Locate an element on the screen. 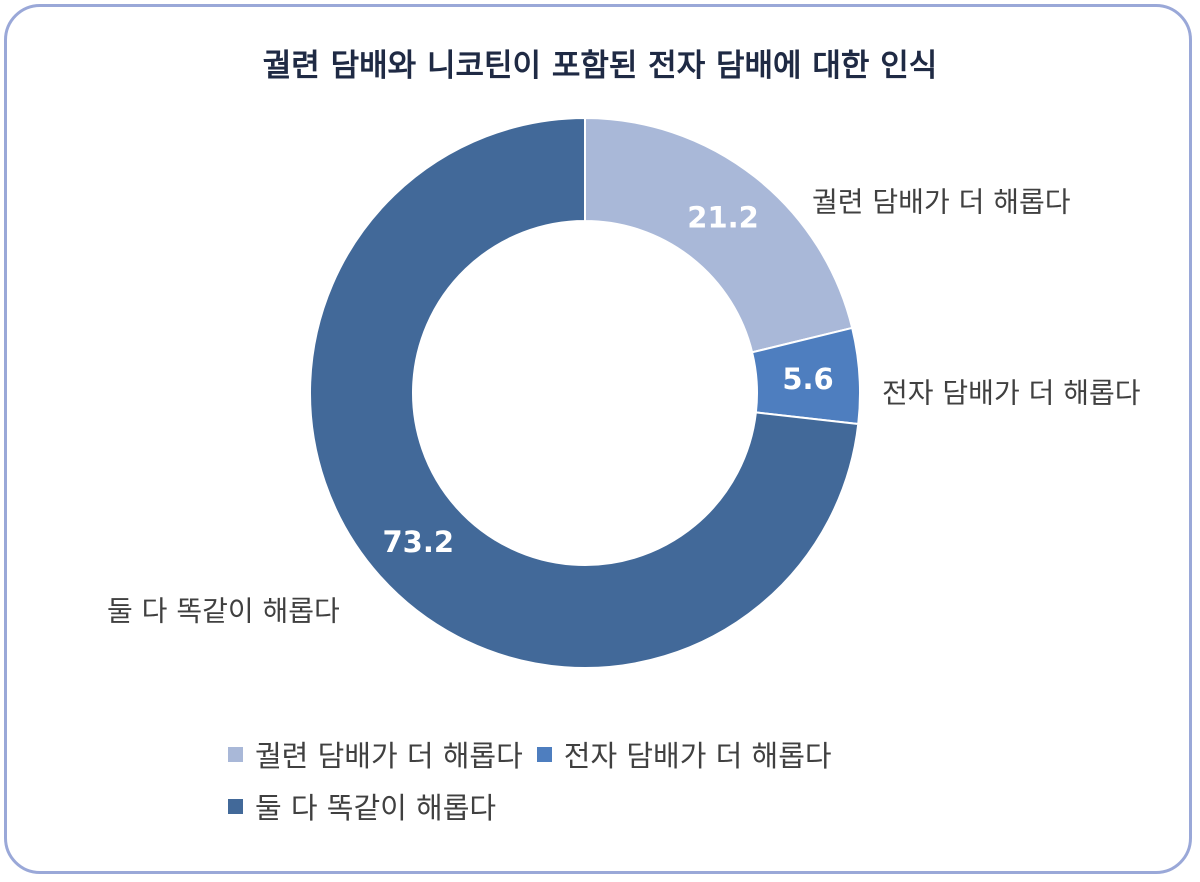 The width and height of the screenshot is (1200, 882). legend-swatch-cigarette is located at coordinates (235, 754).